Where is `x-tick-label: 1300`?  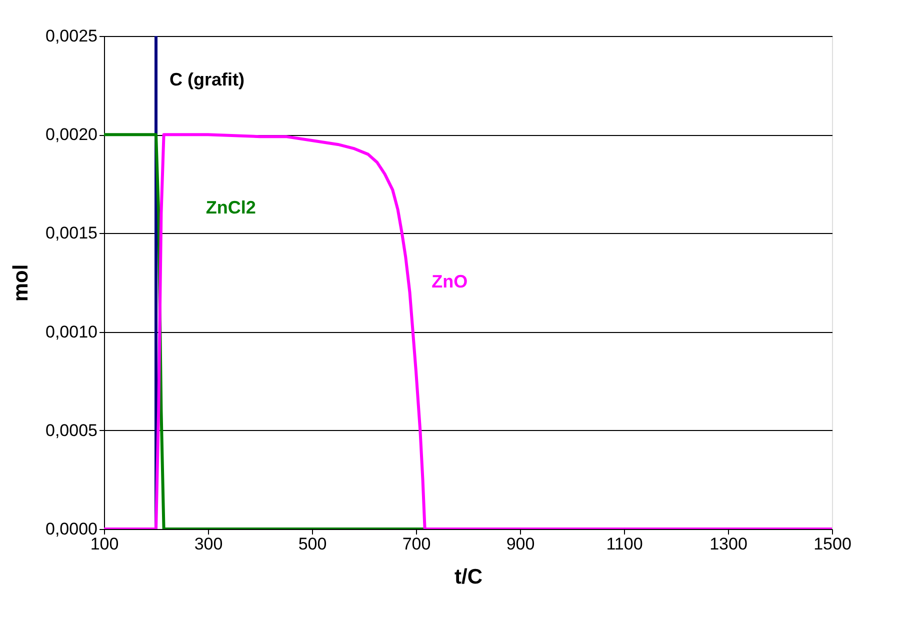 x-tick-label: 1300 is located at coordinates (729, 544).